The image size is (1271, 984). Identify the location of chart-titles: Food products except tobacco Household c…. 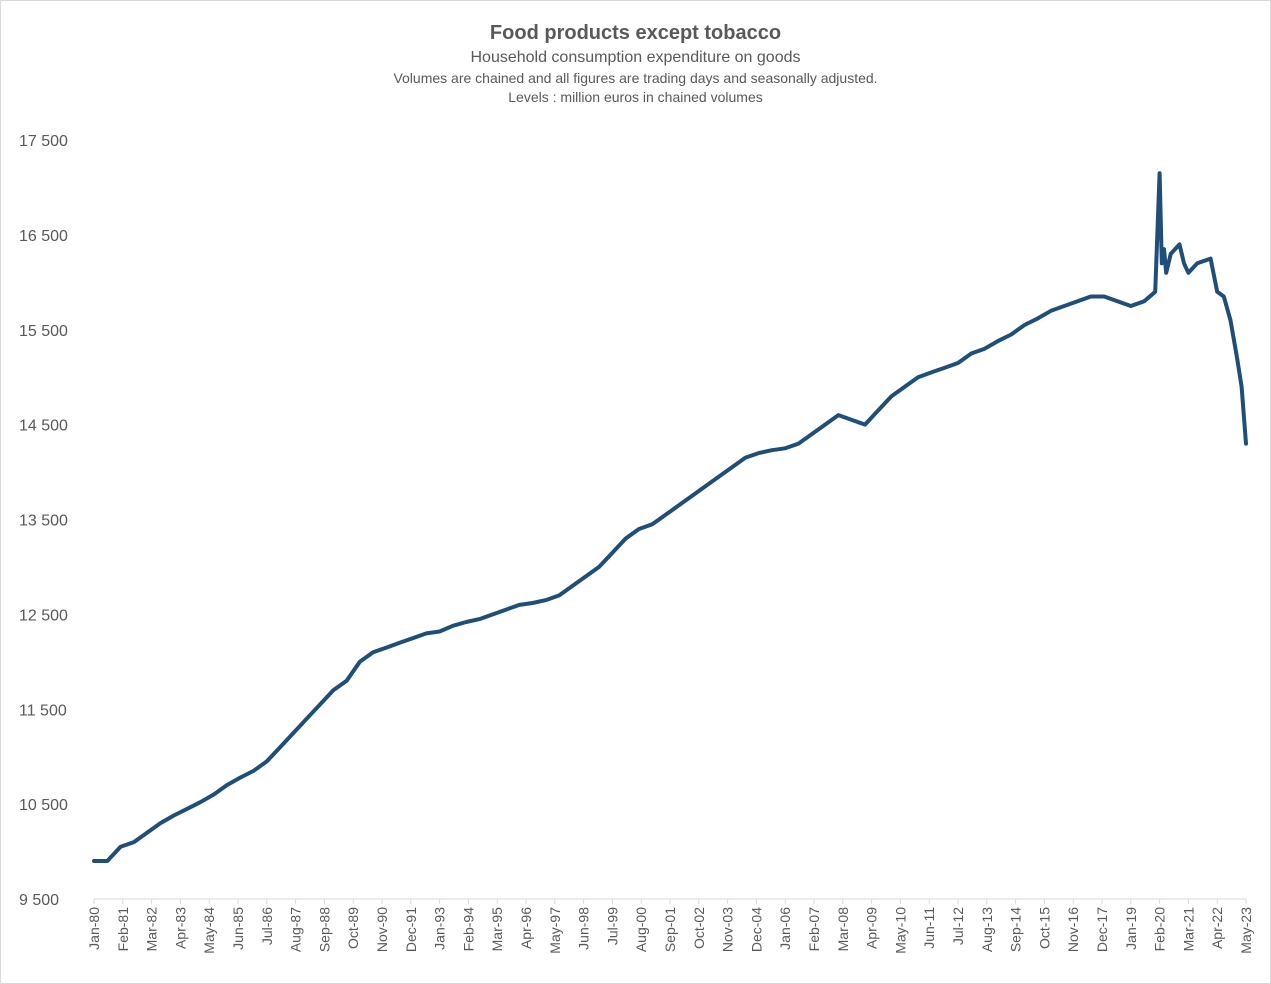
(635, 63).